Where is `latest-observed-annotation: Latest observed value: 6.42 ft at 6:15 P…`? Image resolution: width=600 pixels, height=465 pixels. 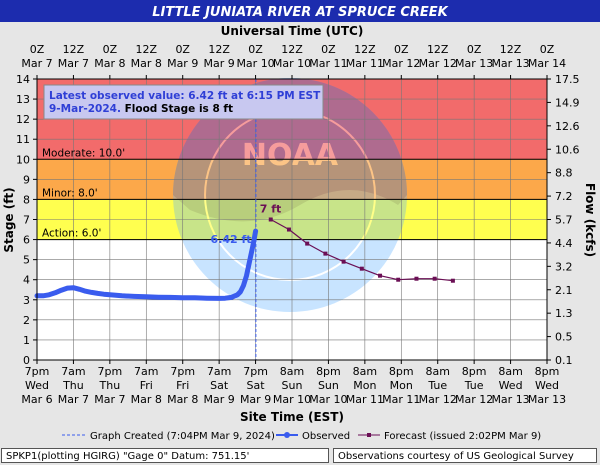
latest-observed-annotation: Latest observed value: 6.42 ft at 6:15 P… is located at coordinates (183, 102).